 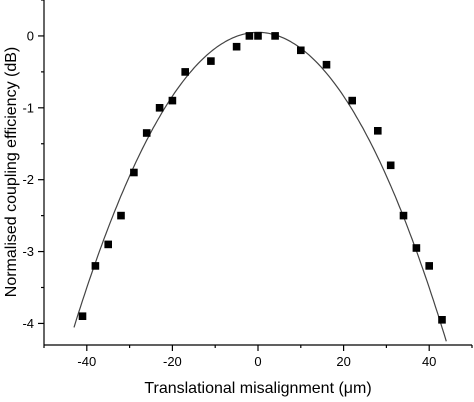 I want to click on y-tick-label: -1, so click(x=28, y=107).